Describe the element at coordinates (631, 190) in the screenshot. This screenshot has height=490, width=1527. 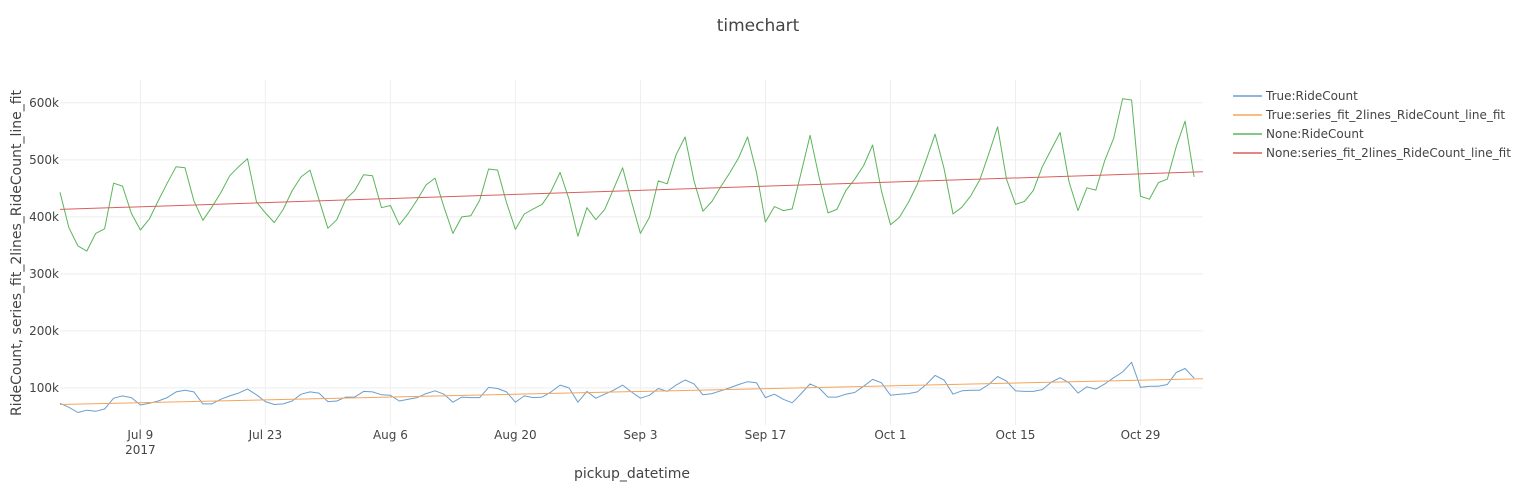
I see `series-line-none-series-fit-2lines-ridecount-line-fit` at that location.